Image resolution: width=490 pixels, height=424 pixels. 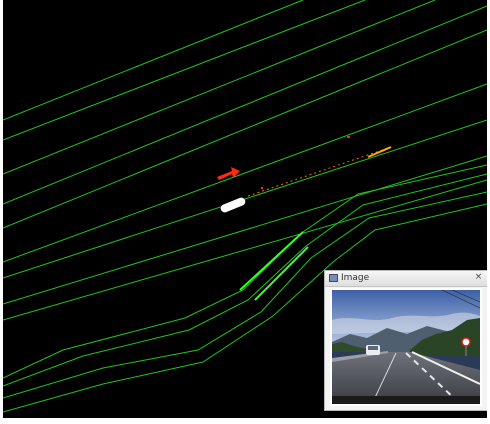 What do you see at coordinates (478, 277) in the screenshot?
I see `close-icon: ×` at bounding box center [478, 277].